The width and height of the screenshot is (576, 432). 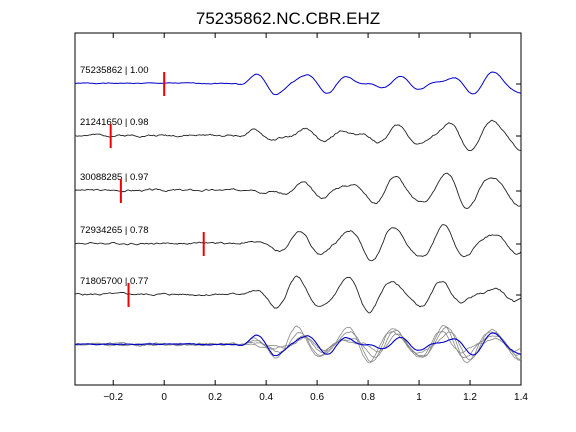 I want to click on overlay-line, so click(x=298, y=344).